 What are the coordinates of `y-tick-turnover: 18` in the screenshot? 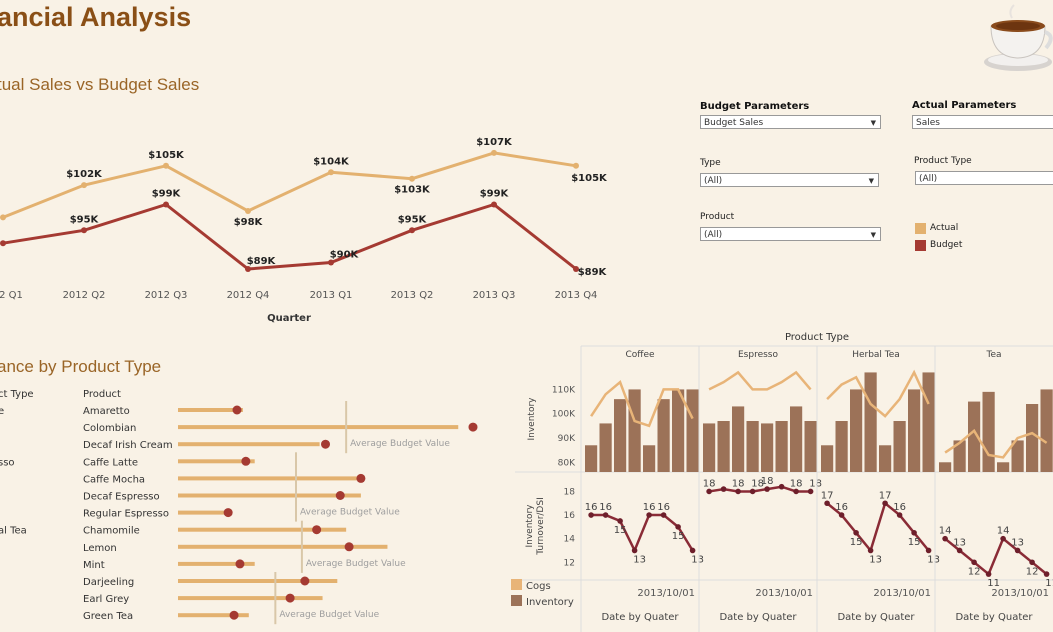 It's located at (570, 492).